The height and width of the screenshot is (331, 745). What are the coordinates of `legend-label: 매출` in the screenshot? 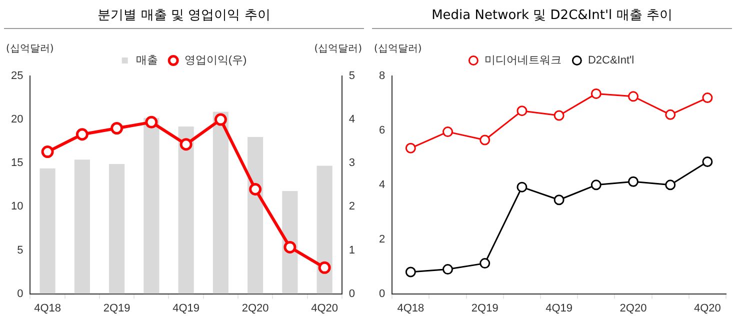 It's located at (147, 60).